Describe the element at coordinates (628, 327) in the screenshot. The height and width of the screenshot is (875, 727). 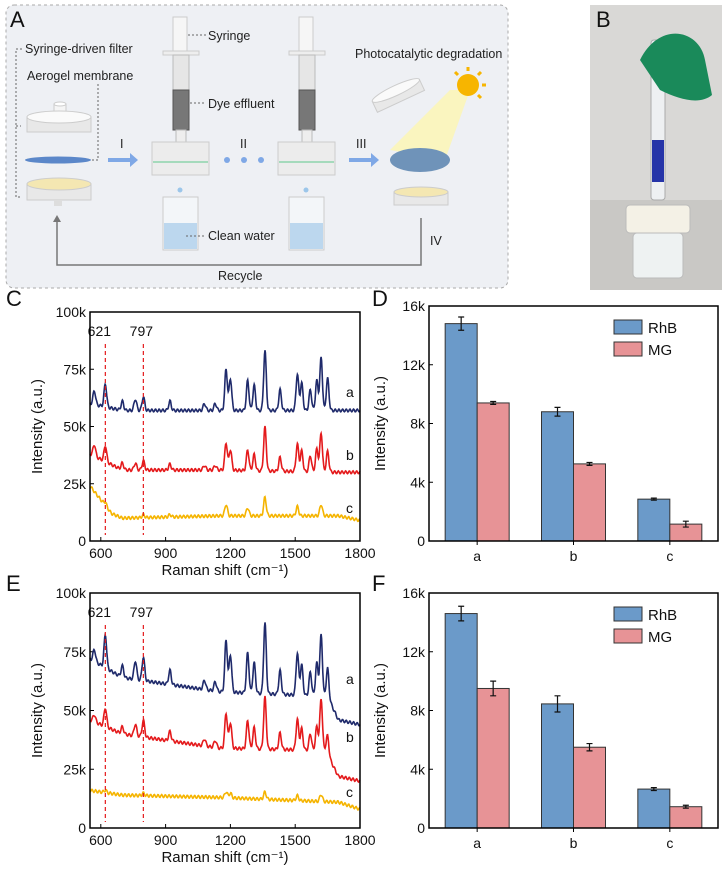
I see `legend-swatch-RhB` at that location.